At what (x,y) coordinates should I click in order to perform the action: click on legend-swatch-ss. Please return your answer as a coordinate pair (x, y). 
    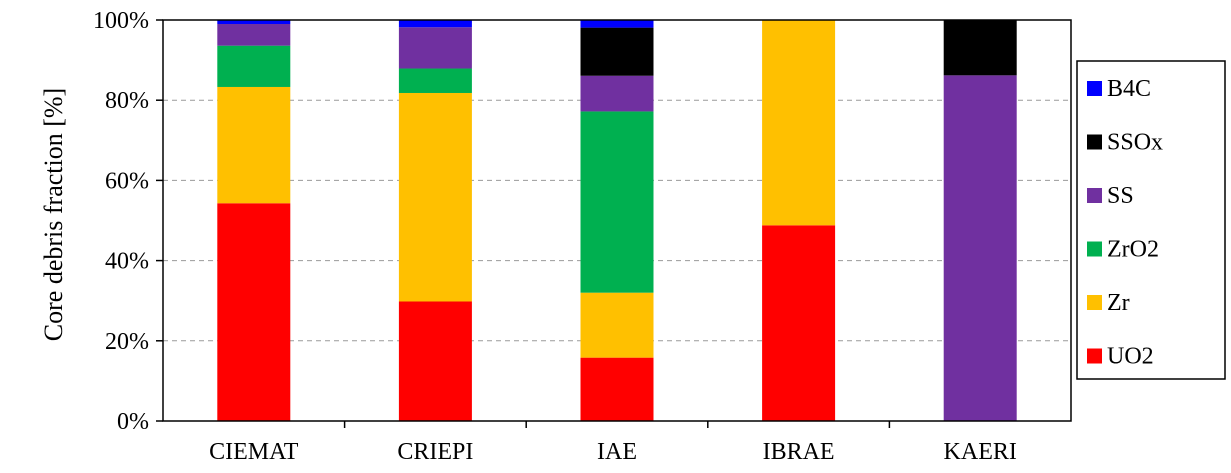
    Looking at the image, I should click on (1094, 195).